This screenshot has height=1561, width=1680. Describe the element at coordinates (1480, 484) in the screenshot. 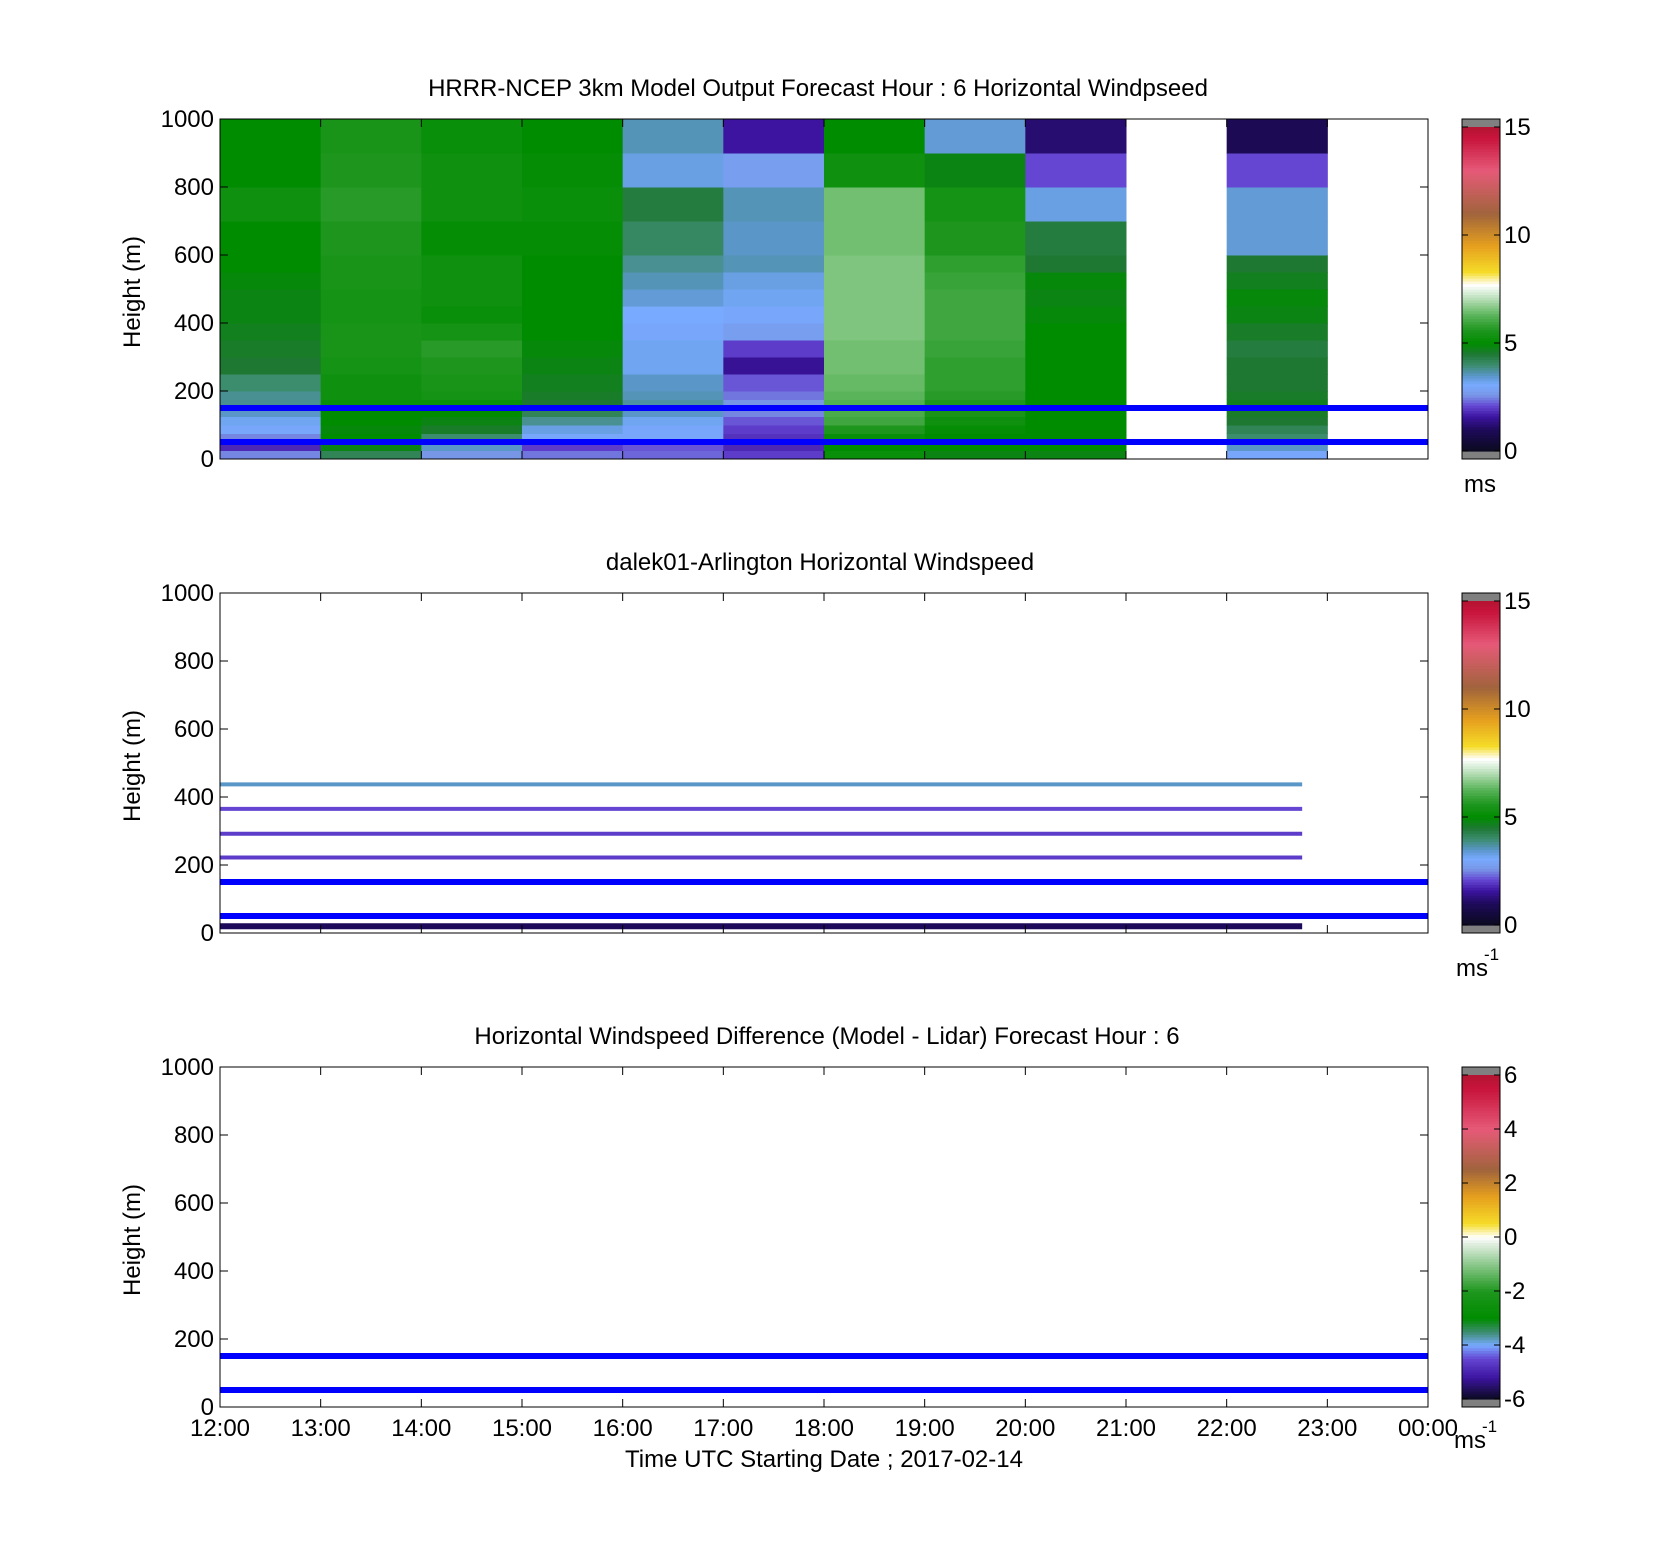

I see `model-colorbar-unit: ms` at that location.